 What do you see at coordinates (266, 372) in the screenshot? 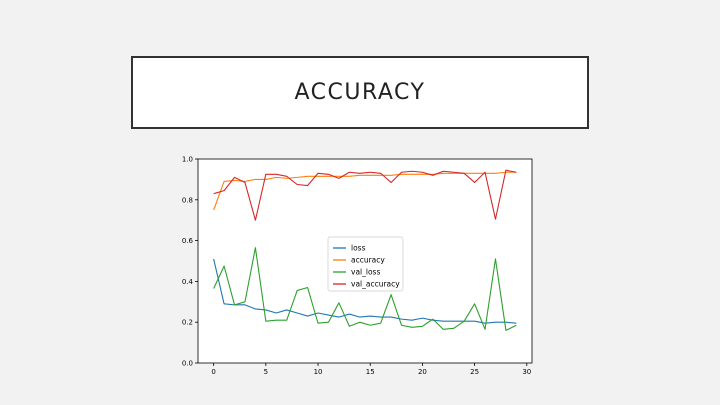
I see `x-tick-label: 5` at bounding box center [266, 372].